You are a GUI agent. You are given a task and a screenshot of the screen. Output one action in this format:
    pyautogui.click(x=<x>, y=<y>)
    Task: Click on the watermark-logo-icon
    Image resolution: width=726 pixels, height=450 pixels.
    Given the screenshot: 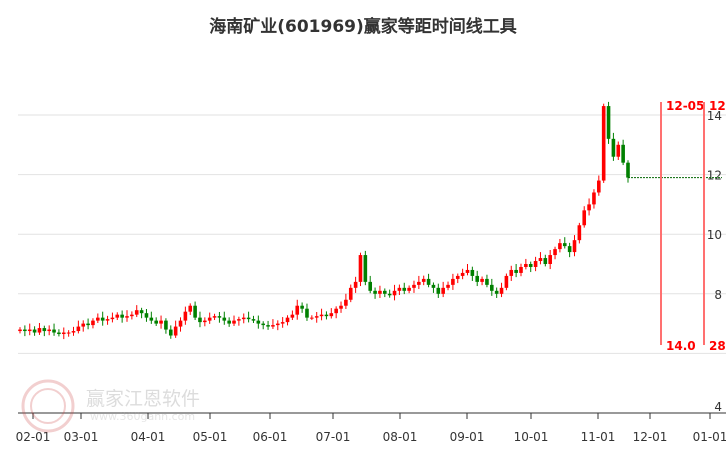 What is the action you would take?
    pyautogui.click(x=48, y=406)
    